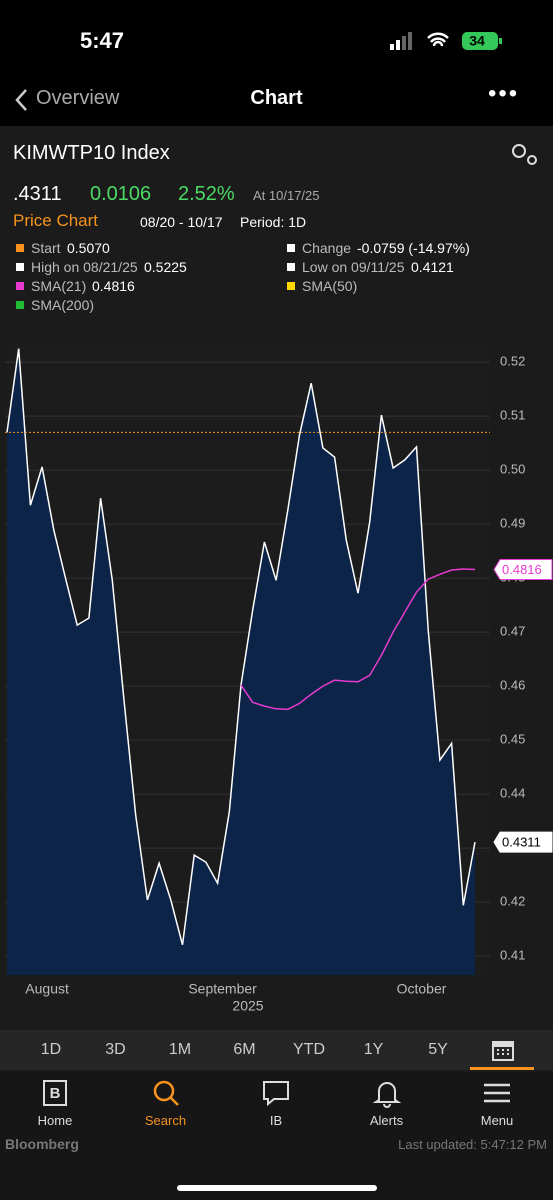 This screenshot has height=1200, width=553. What do you see at coordinates (472, 1144) in the screenshot?
I see `last-updated: Last updated: 5:47:12 PM` at bounding box center [472, 1144].